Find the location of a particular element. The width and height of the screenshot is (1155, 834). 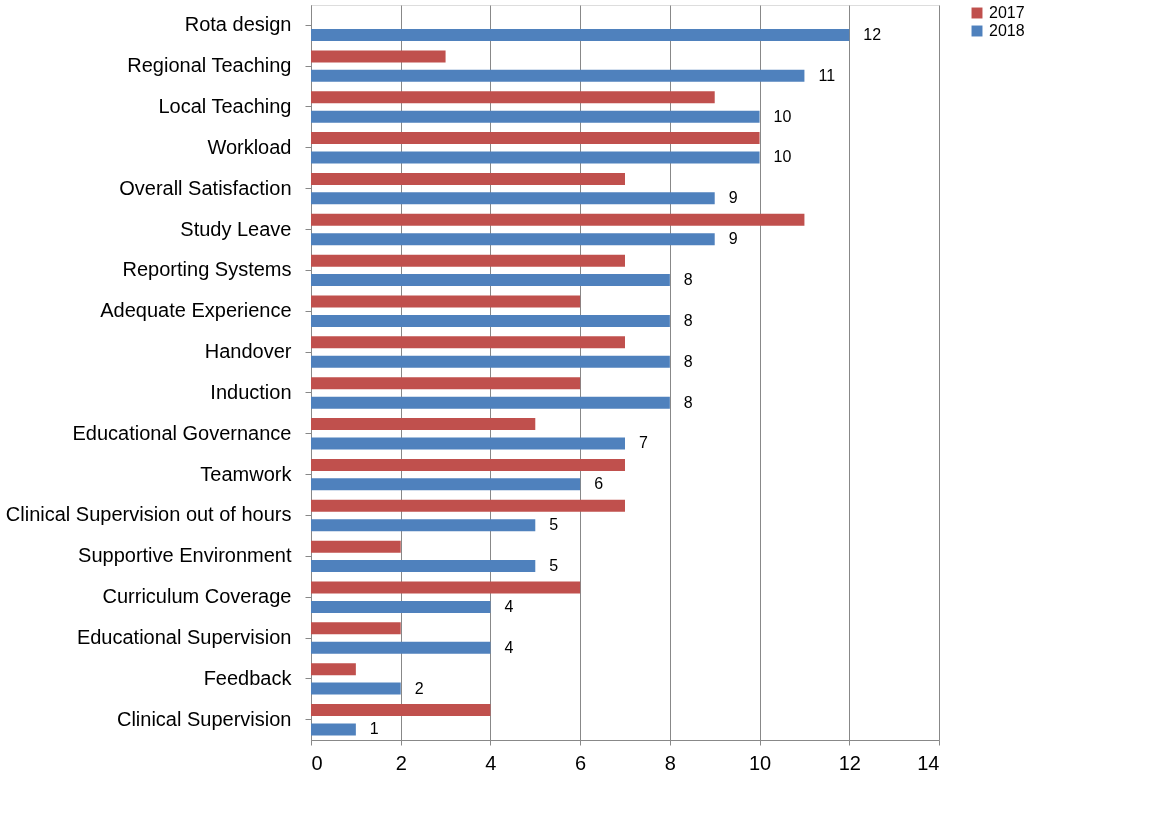

y-tick-label: Teamwork is located at coordinates (246, 473).